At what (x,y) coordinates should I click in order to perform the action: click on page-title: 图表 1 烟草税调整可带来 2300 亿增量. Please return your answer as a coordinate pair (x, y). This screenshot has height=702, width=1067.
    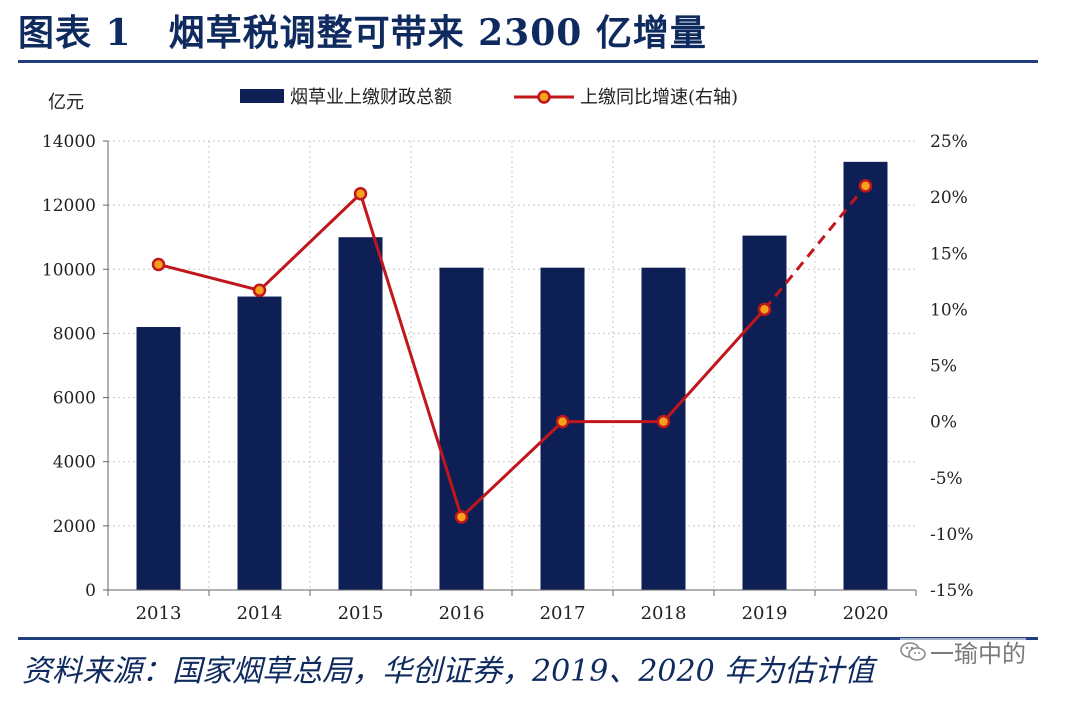
    Looking at the image, I should click on (362, 33).